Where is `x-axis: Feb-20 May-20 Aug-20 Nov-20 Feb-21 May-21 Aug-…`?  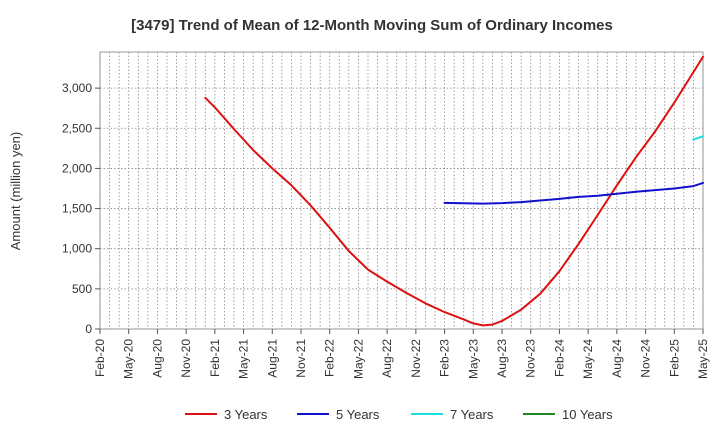 x-axis: Feb-20 May-20 Aug-20 Nov-20 Feb-21 May-21 Aug-… is located at coordinates (401, 354).